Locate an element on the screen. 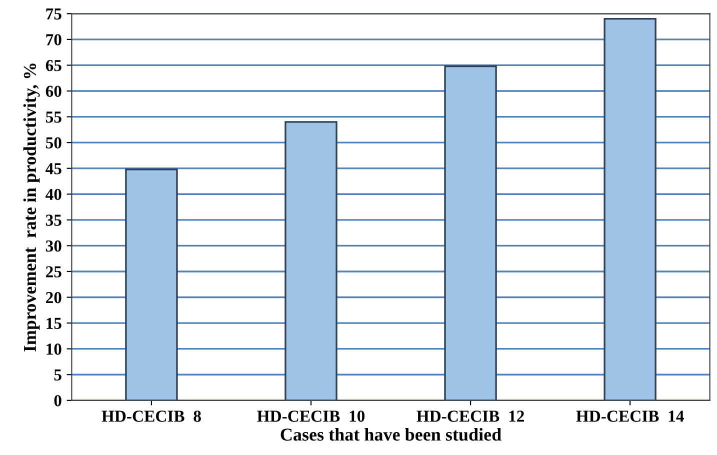 The width and height of the screenshot is (717, 455). y-tick-label: 35 is located at coordinates (54, 220).